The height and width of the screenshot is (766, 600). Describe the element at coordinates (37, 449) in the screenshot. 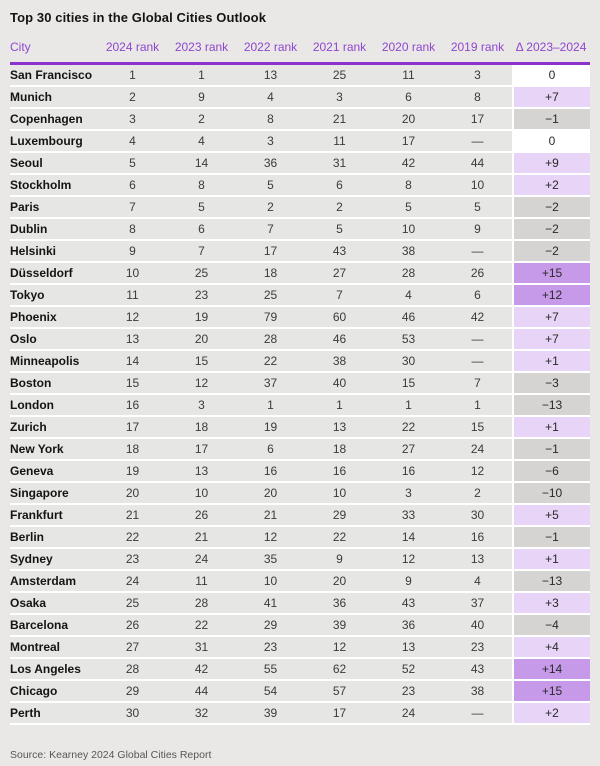

I see `city-name: New York` at that location.